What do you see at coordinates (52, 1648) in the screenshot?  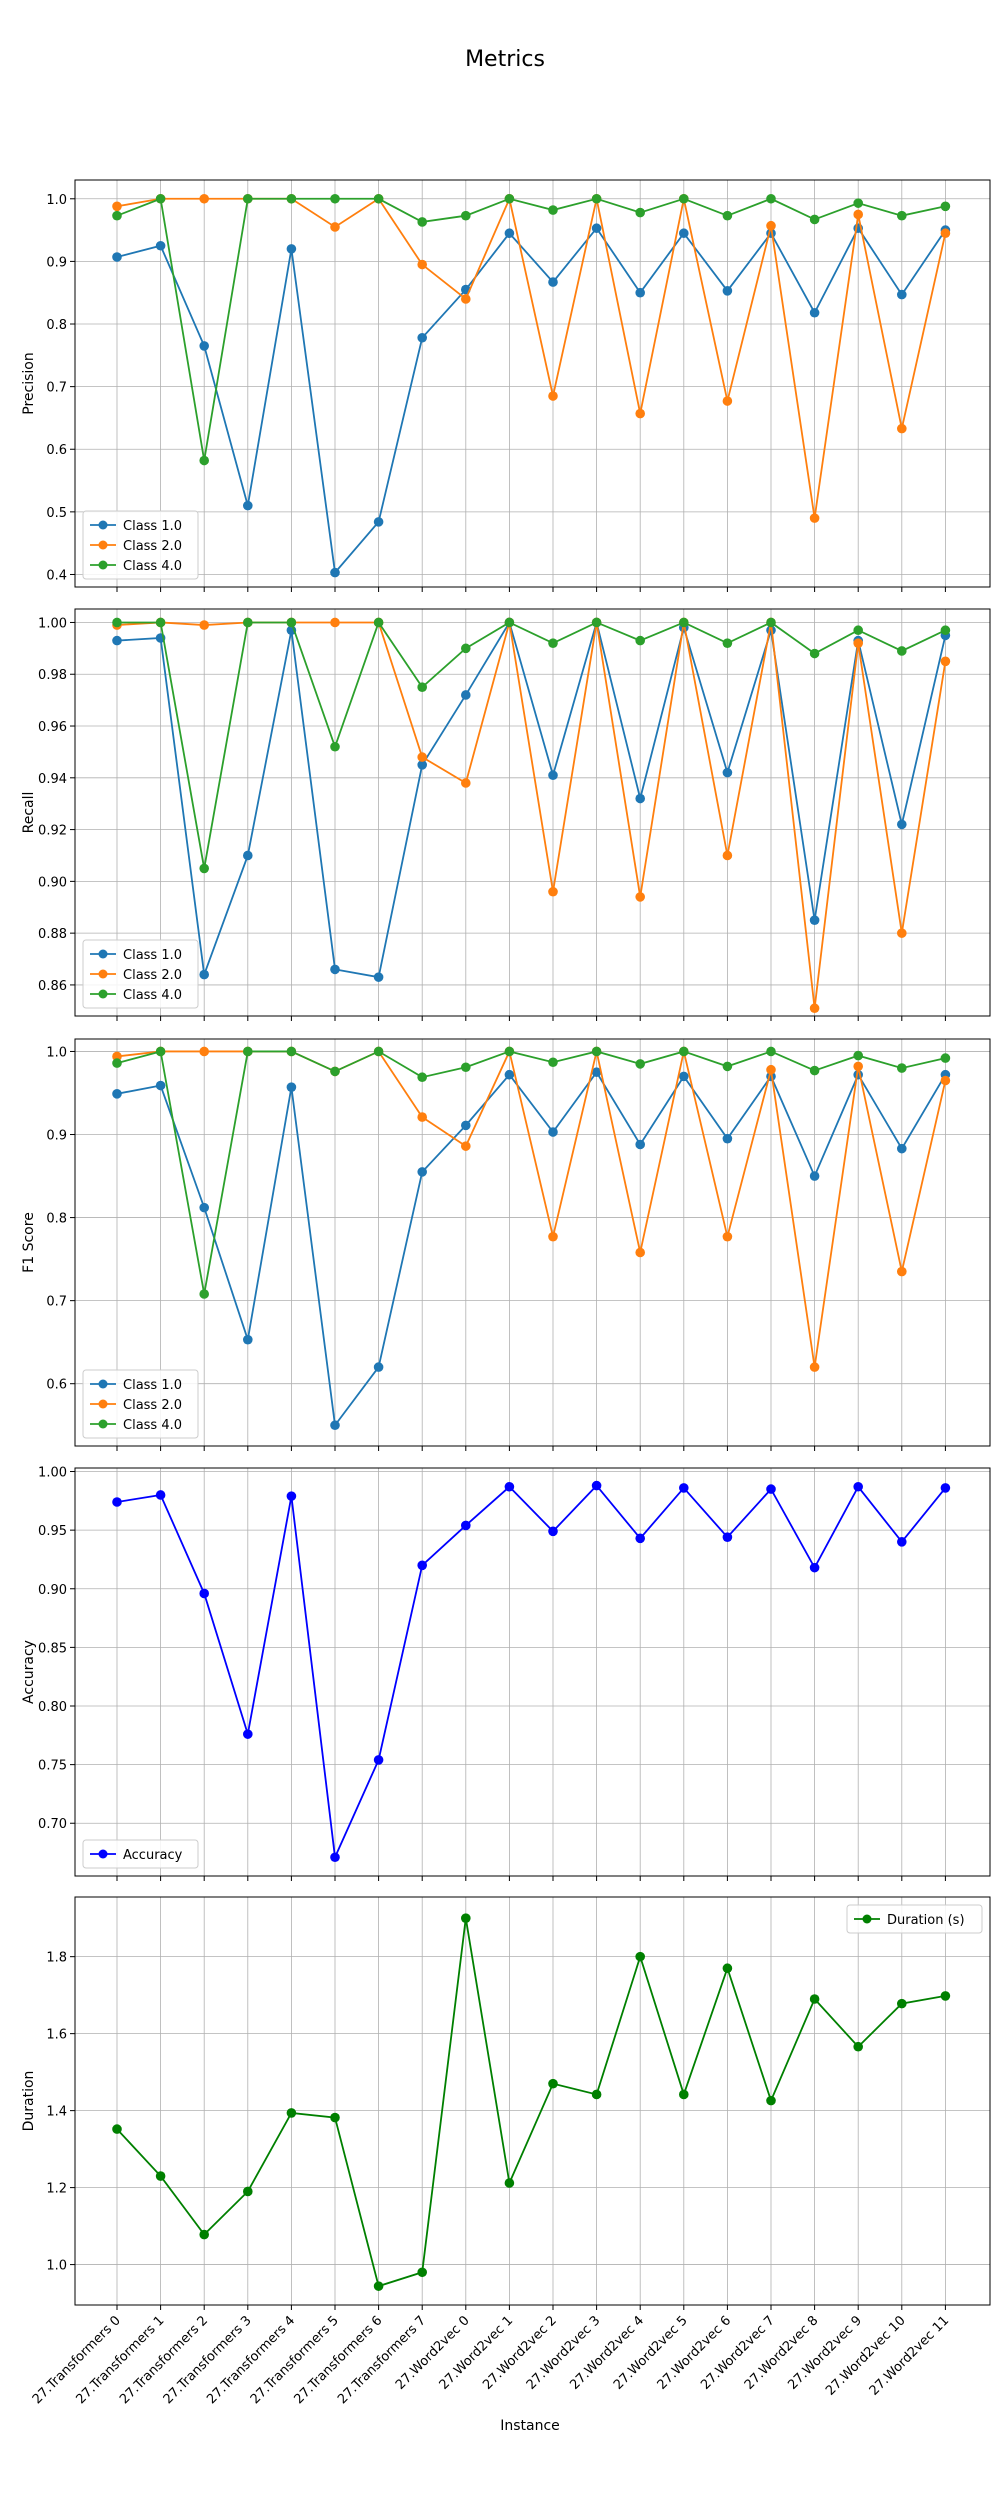 I see `y-tick-label: 0.85` at bounding box center [52, 1648].